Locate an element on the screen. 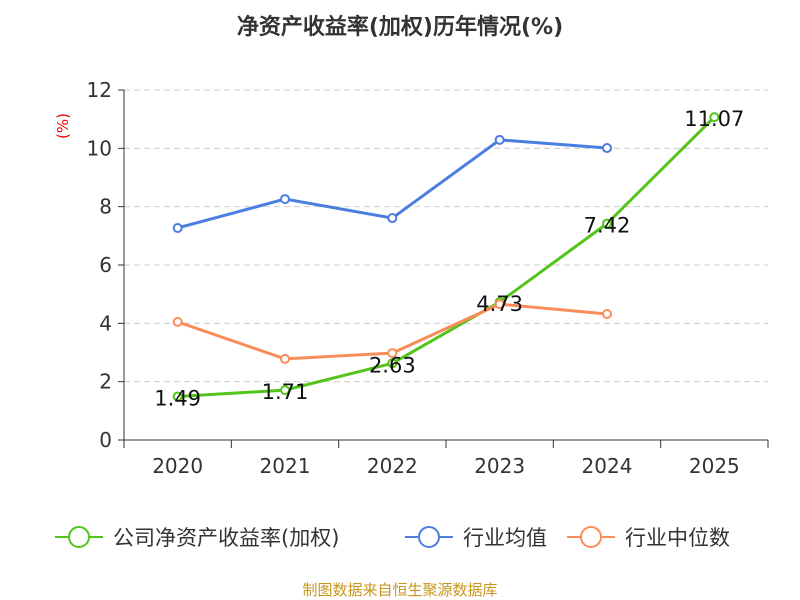 Image resolution: width=800 pixels, height=600 pixels. y-tick-label: 2 is located at coordinates (105, 382).